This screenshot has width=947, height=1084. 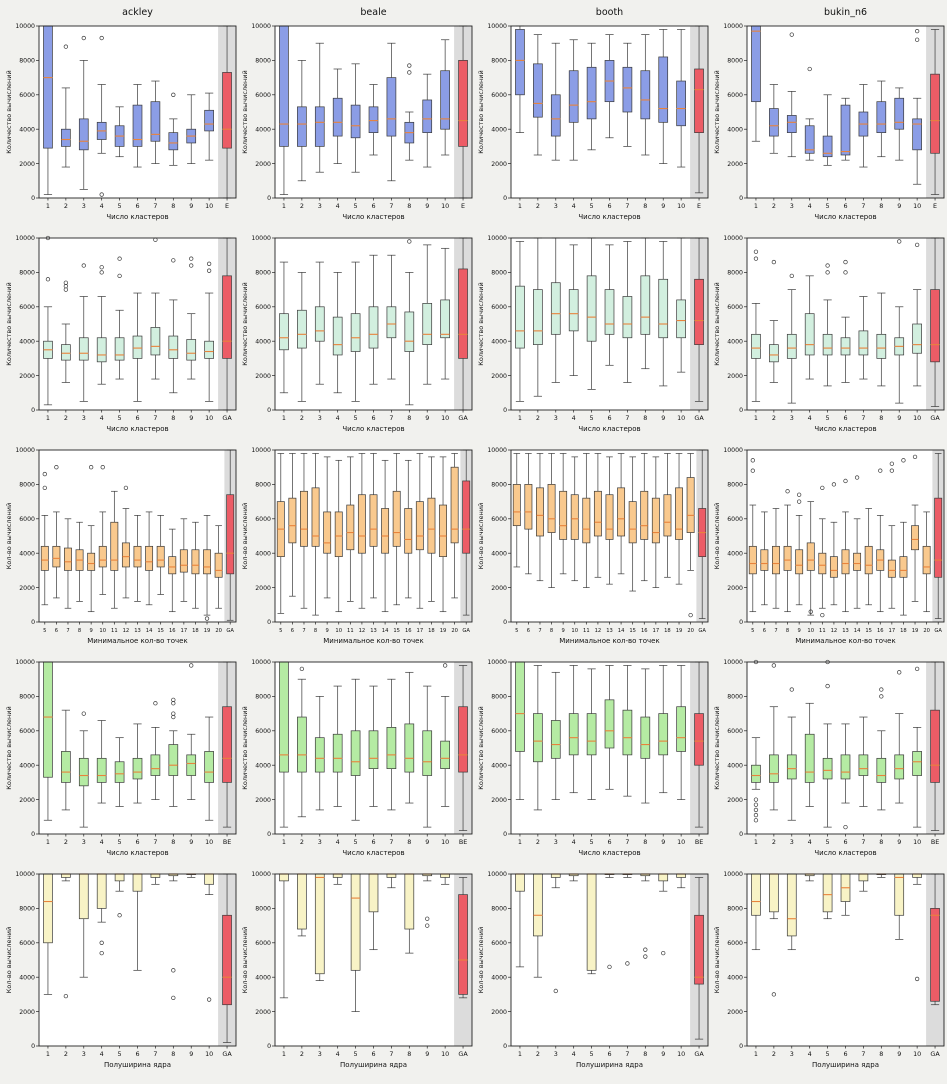 I want to click on x-tick-label: 11, so click(x=586, y=631).